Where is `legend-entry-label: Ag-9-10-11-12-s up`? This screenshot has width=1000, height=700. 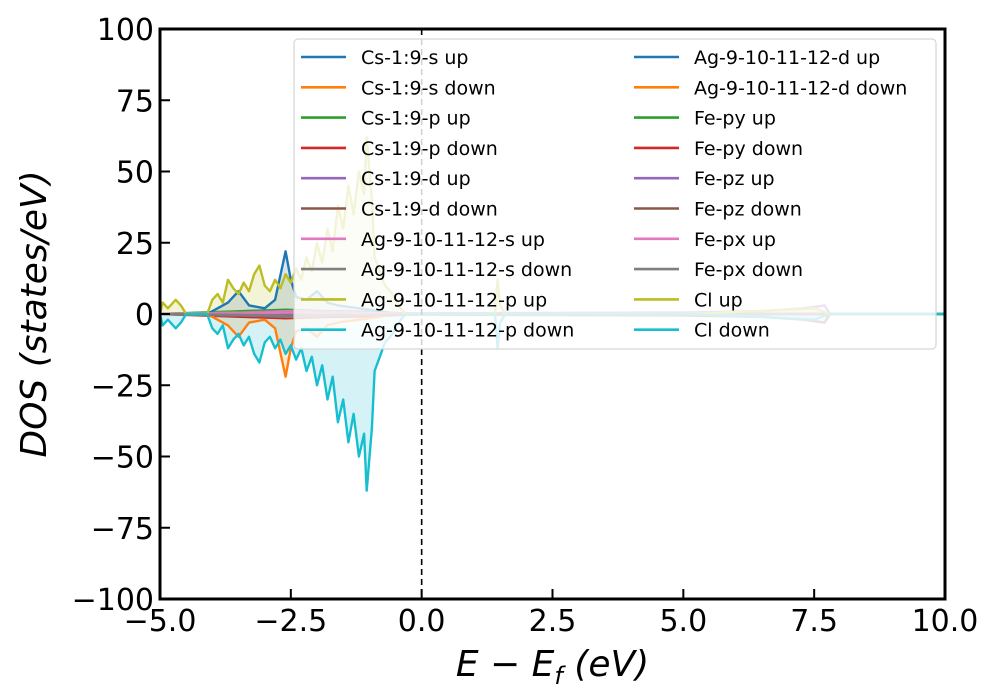
legend-entry-label: Ag-9-10-11-12-s up is located at coordinates (453, 240).